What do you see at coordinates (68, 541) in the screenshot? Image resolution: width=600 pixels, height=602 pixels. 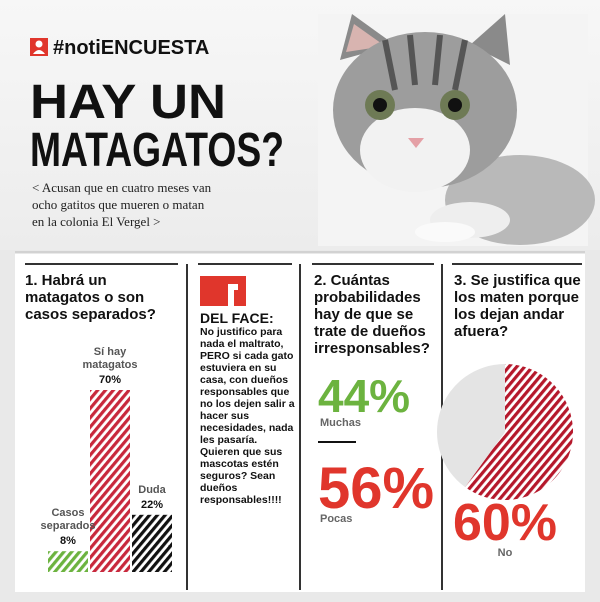 I see `bar-value-label: 8%` at bounding box center [68, 541].